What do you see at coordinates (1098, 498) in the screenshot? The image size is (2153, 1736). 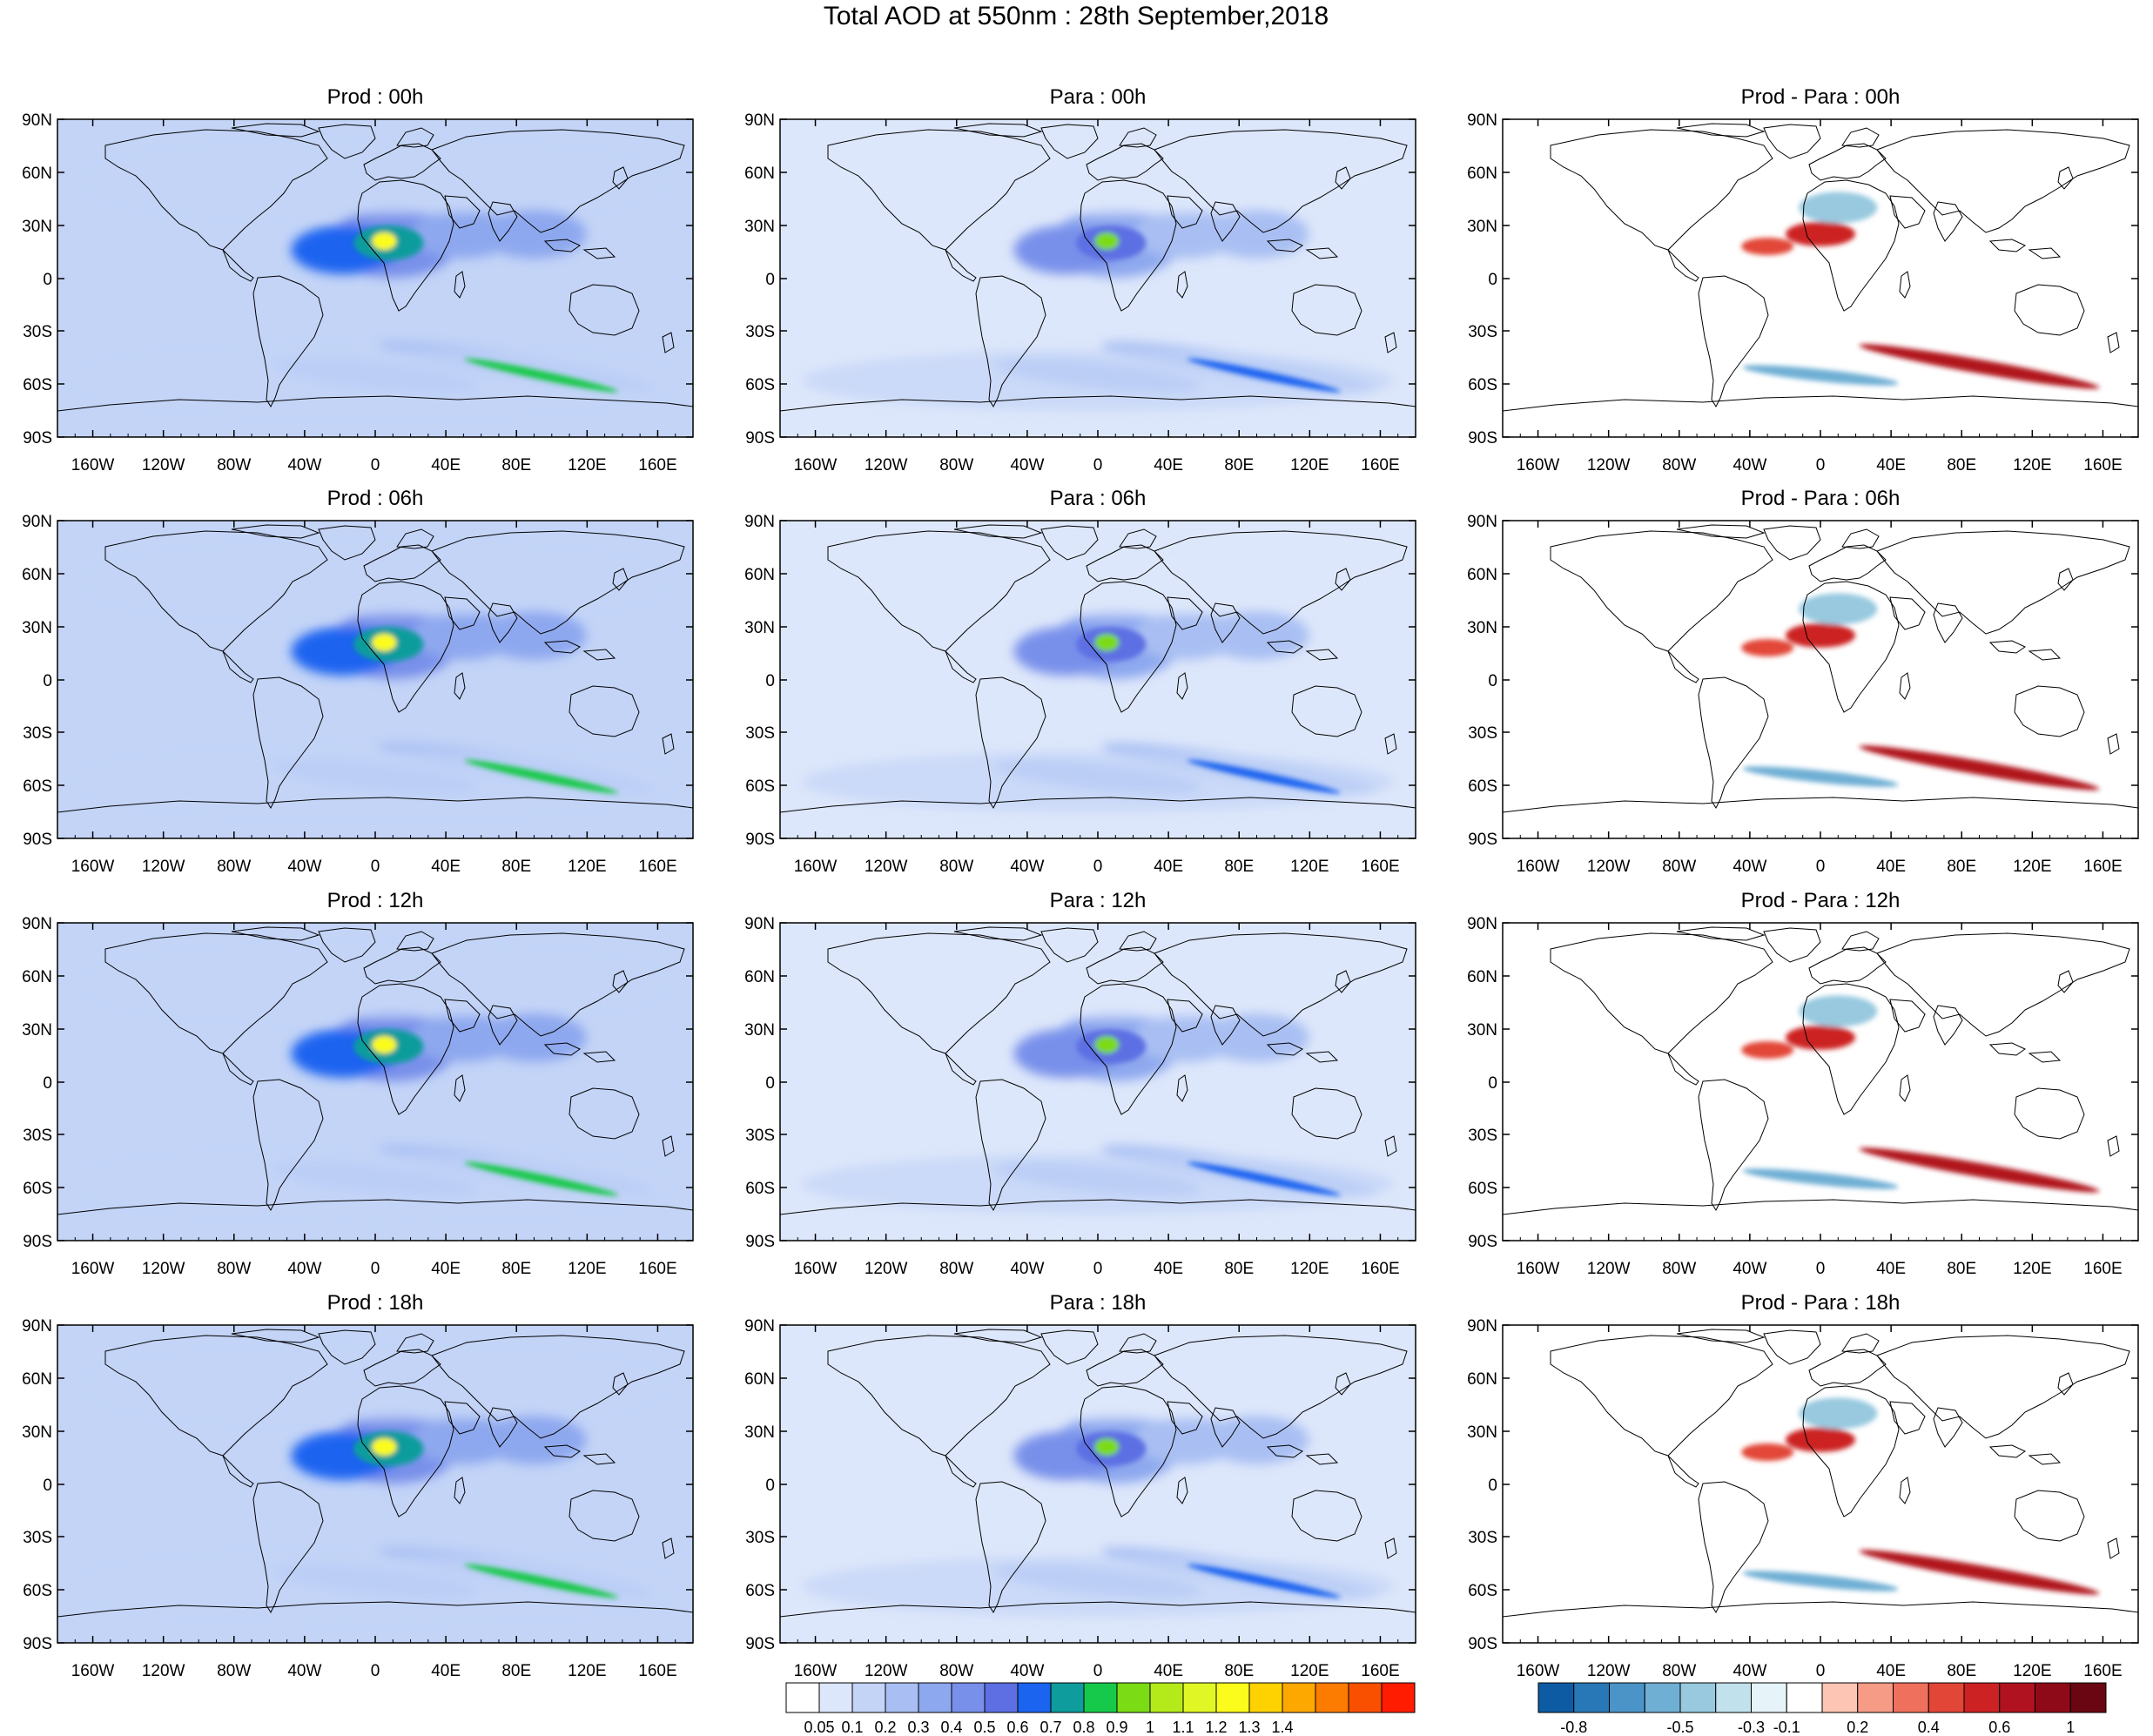 I see `panel-title: Para : 06h` at bounding box center [1098, 498].